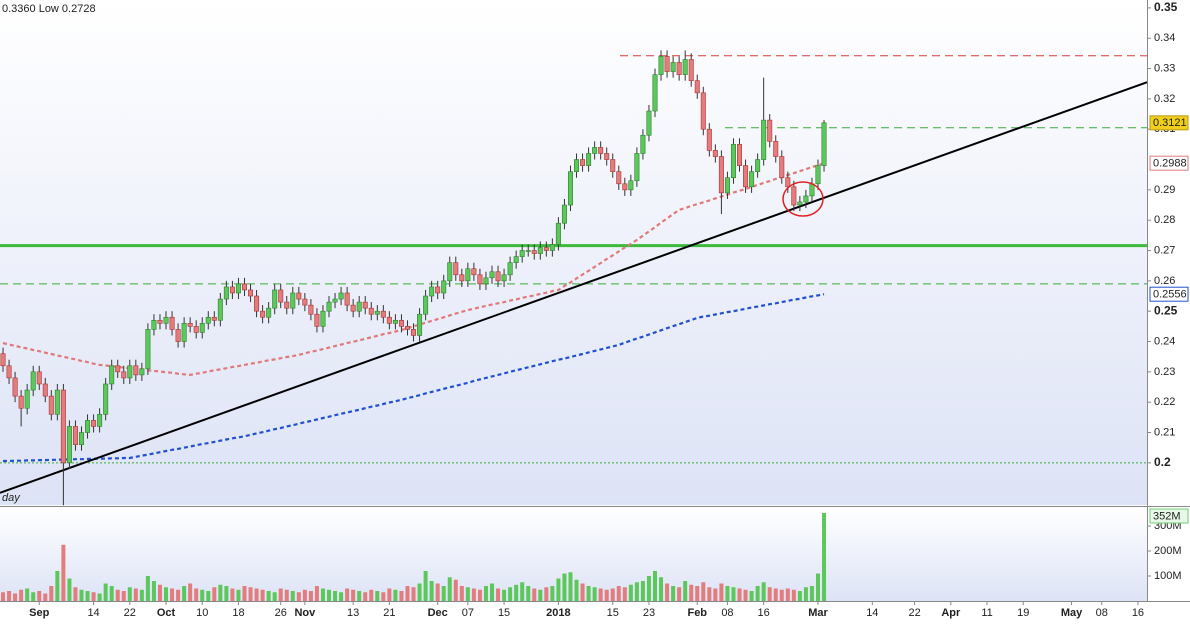  What do you see at coordinates (1164, 38) in the screenshot?
I see `y-tick-label: 0.34` at bounding box center [1164, 38].